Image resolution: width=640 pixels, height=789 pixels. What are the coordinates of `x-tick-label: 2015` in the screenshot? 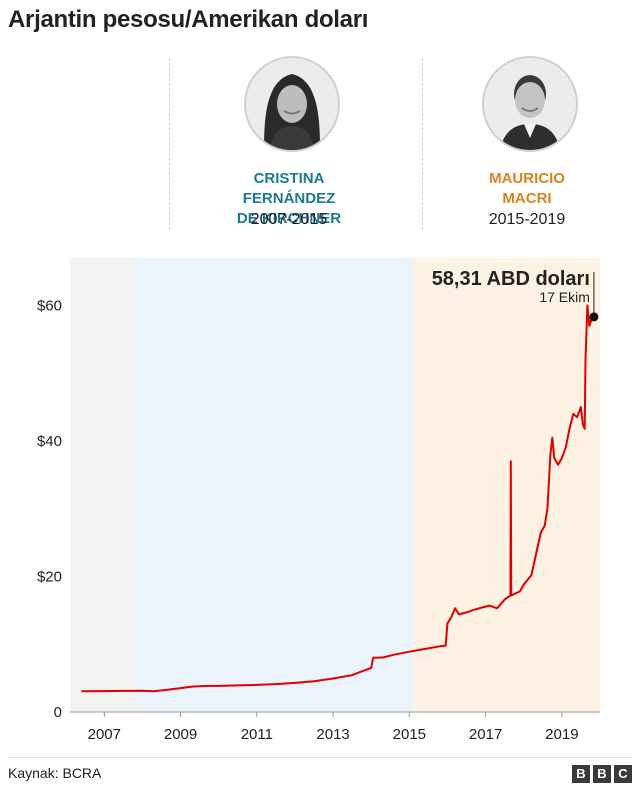 It's located at (409, 734).